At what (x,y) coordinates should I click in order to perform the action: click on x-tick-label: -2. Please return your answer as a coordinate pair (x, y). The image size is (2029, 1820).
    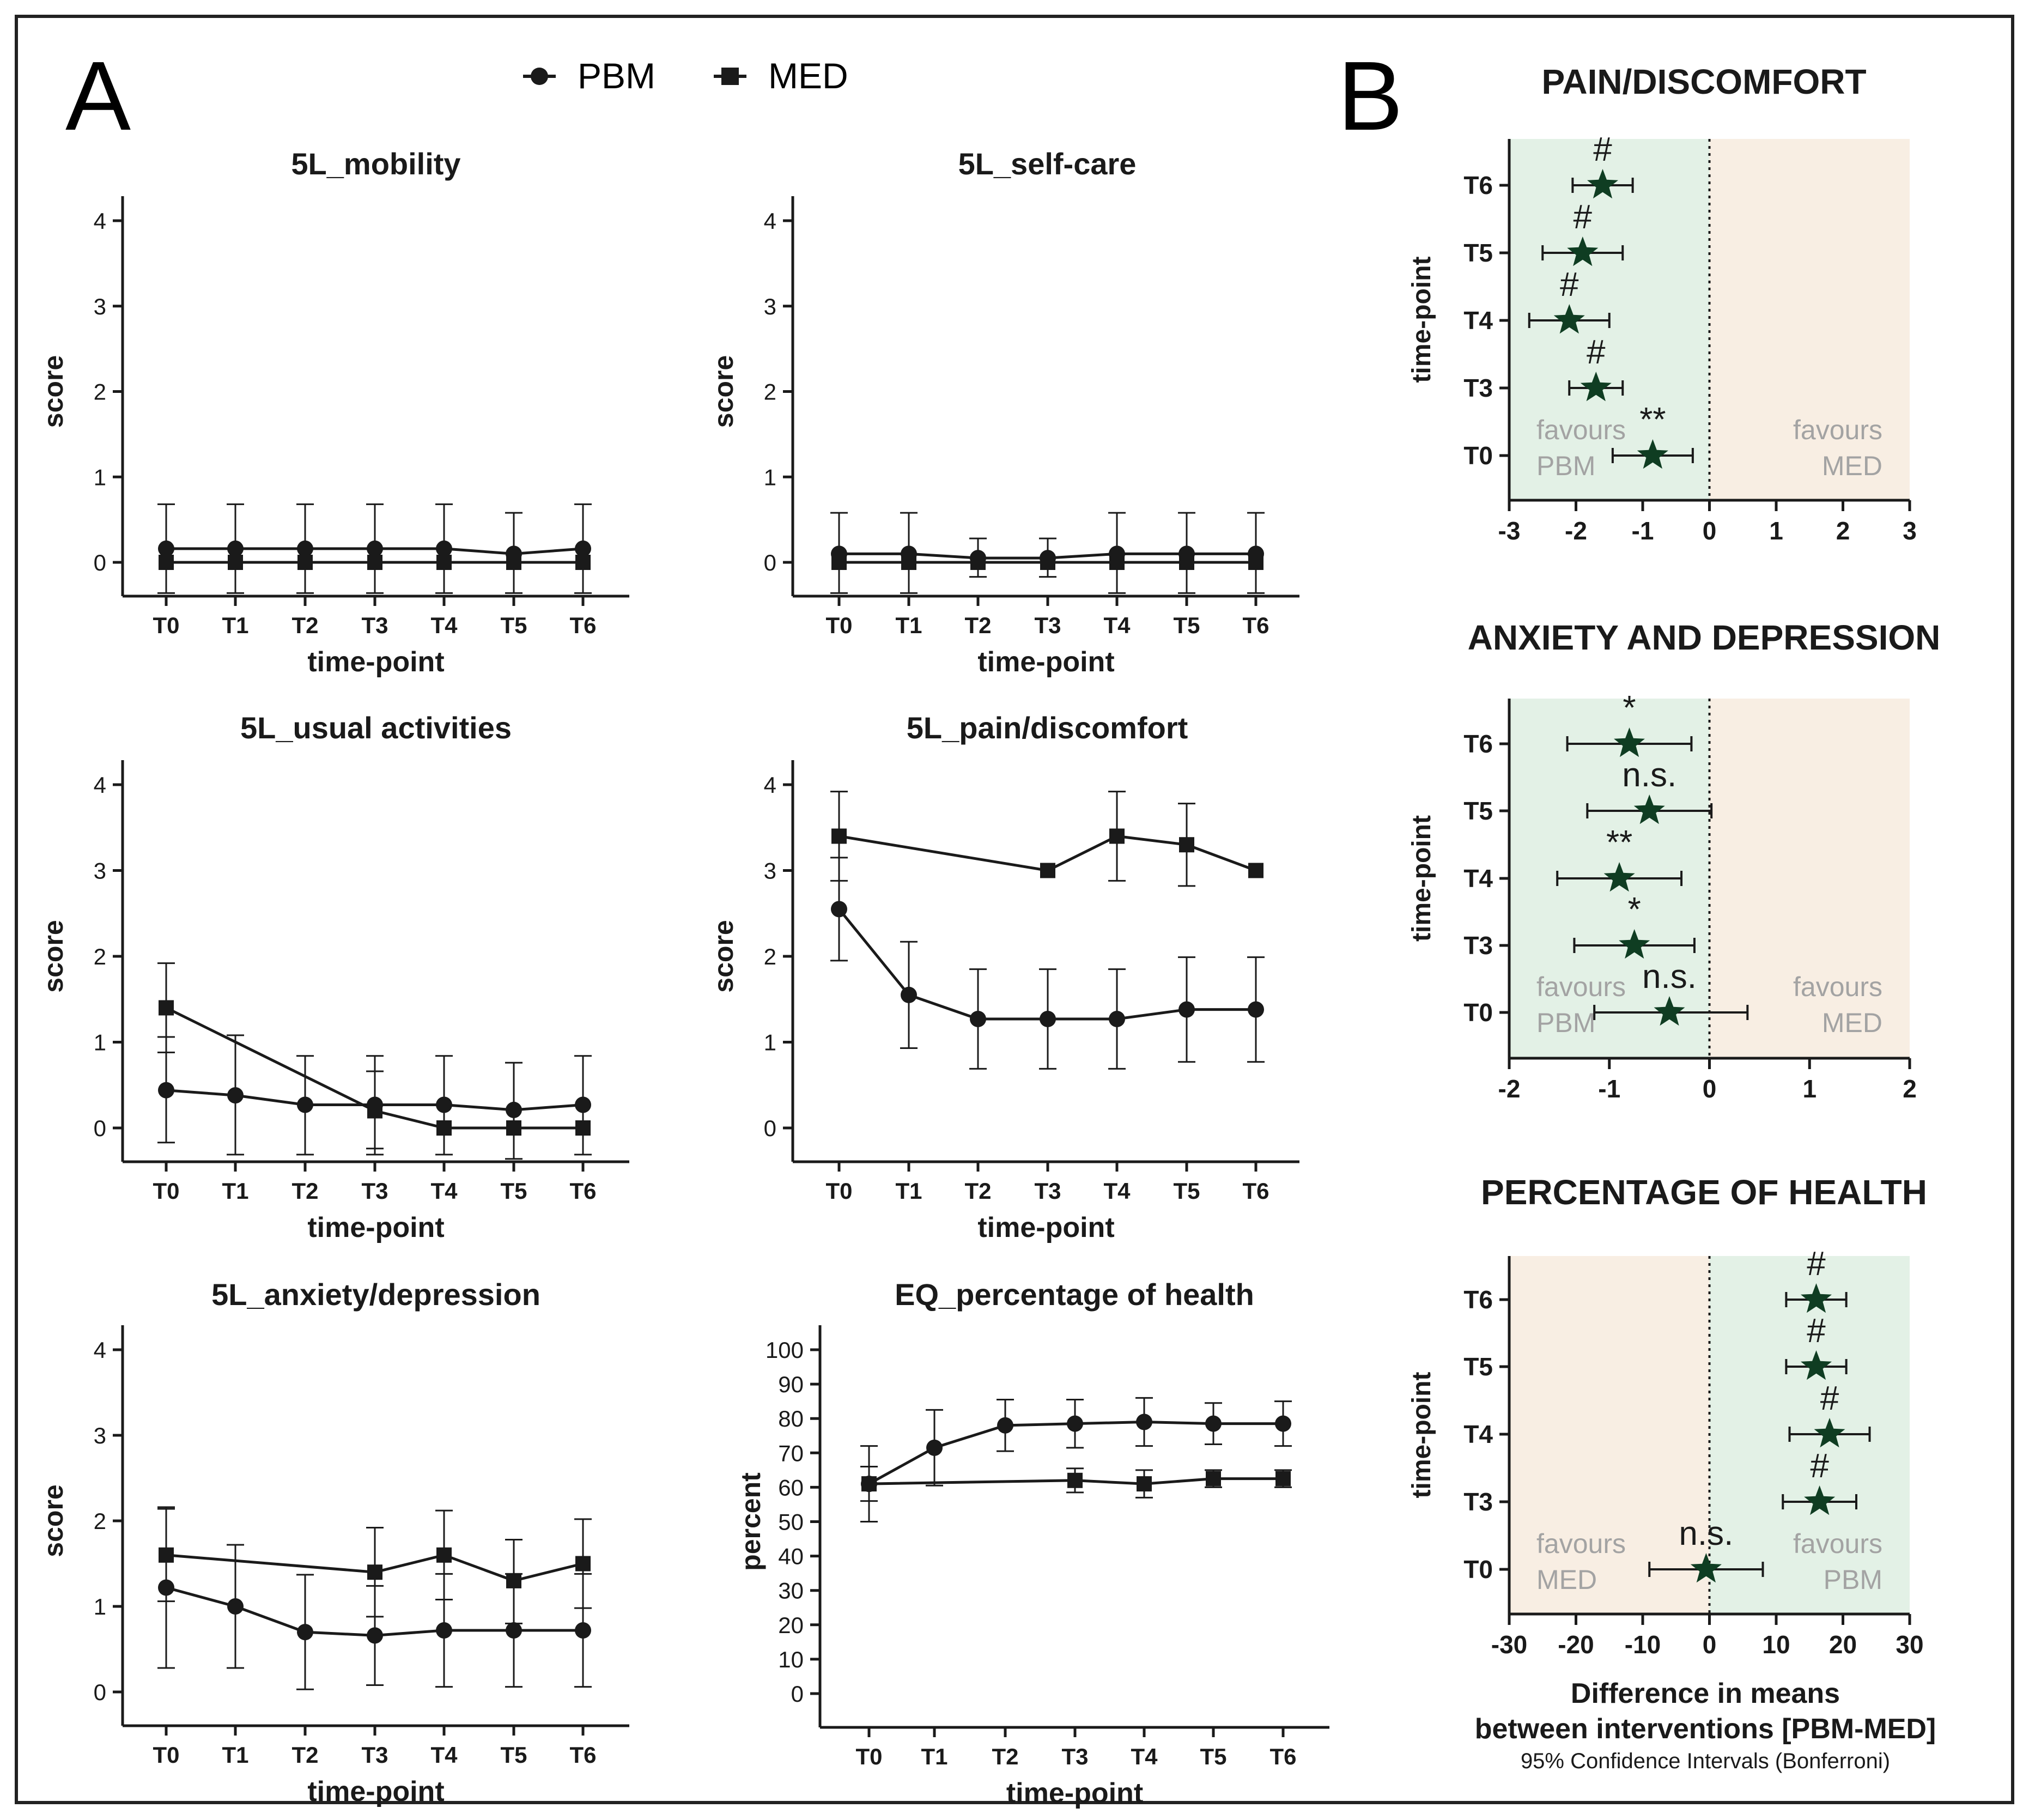
    Looking at the image, I should click on (1576, 531).